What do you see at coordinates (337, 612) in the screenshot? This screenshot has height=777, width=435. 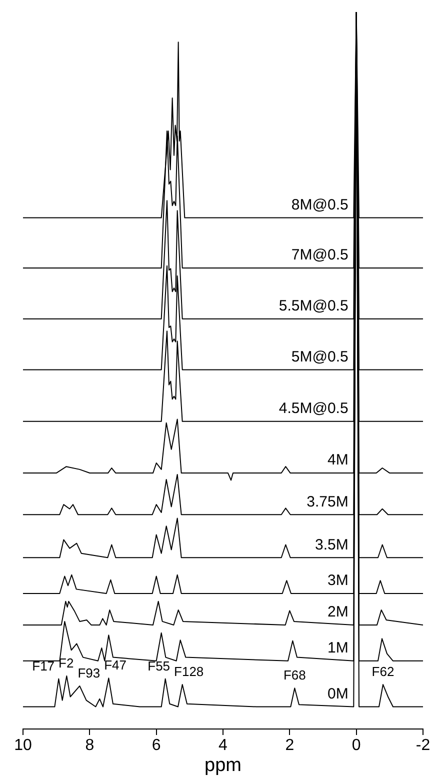 I see `series-label: 2M` at bounding box center [337, 612].